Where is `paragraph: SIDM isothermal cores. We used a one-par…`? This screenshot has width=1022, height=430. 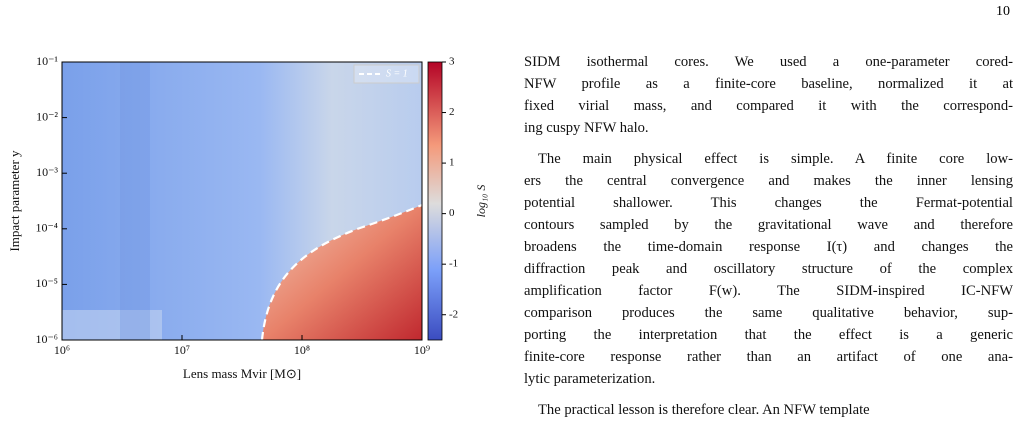 paragraph: SIDM isothermal cores. We used a one-par… is located at coordinates (768, 95).